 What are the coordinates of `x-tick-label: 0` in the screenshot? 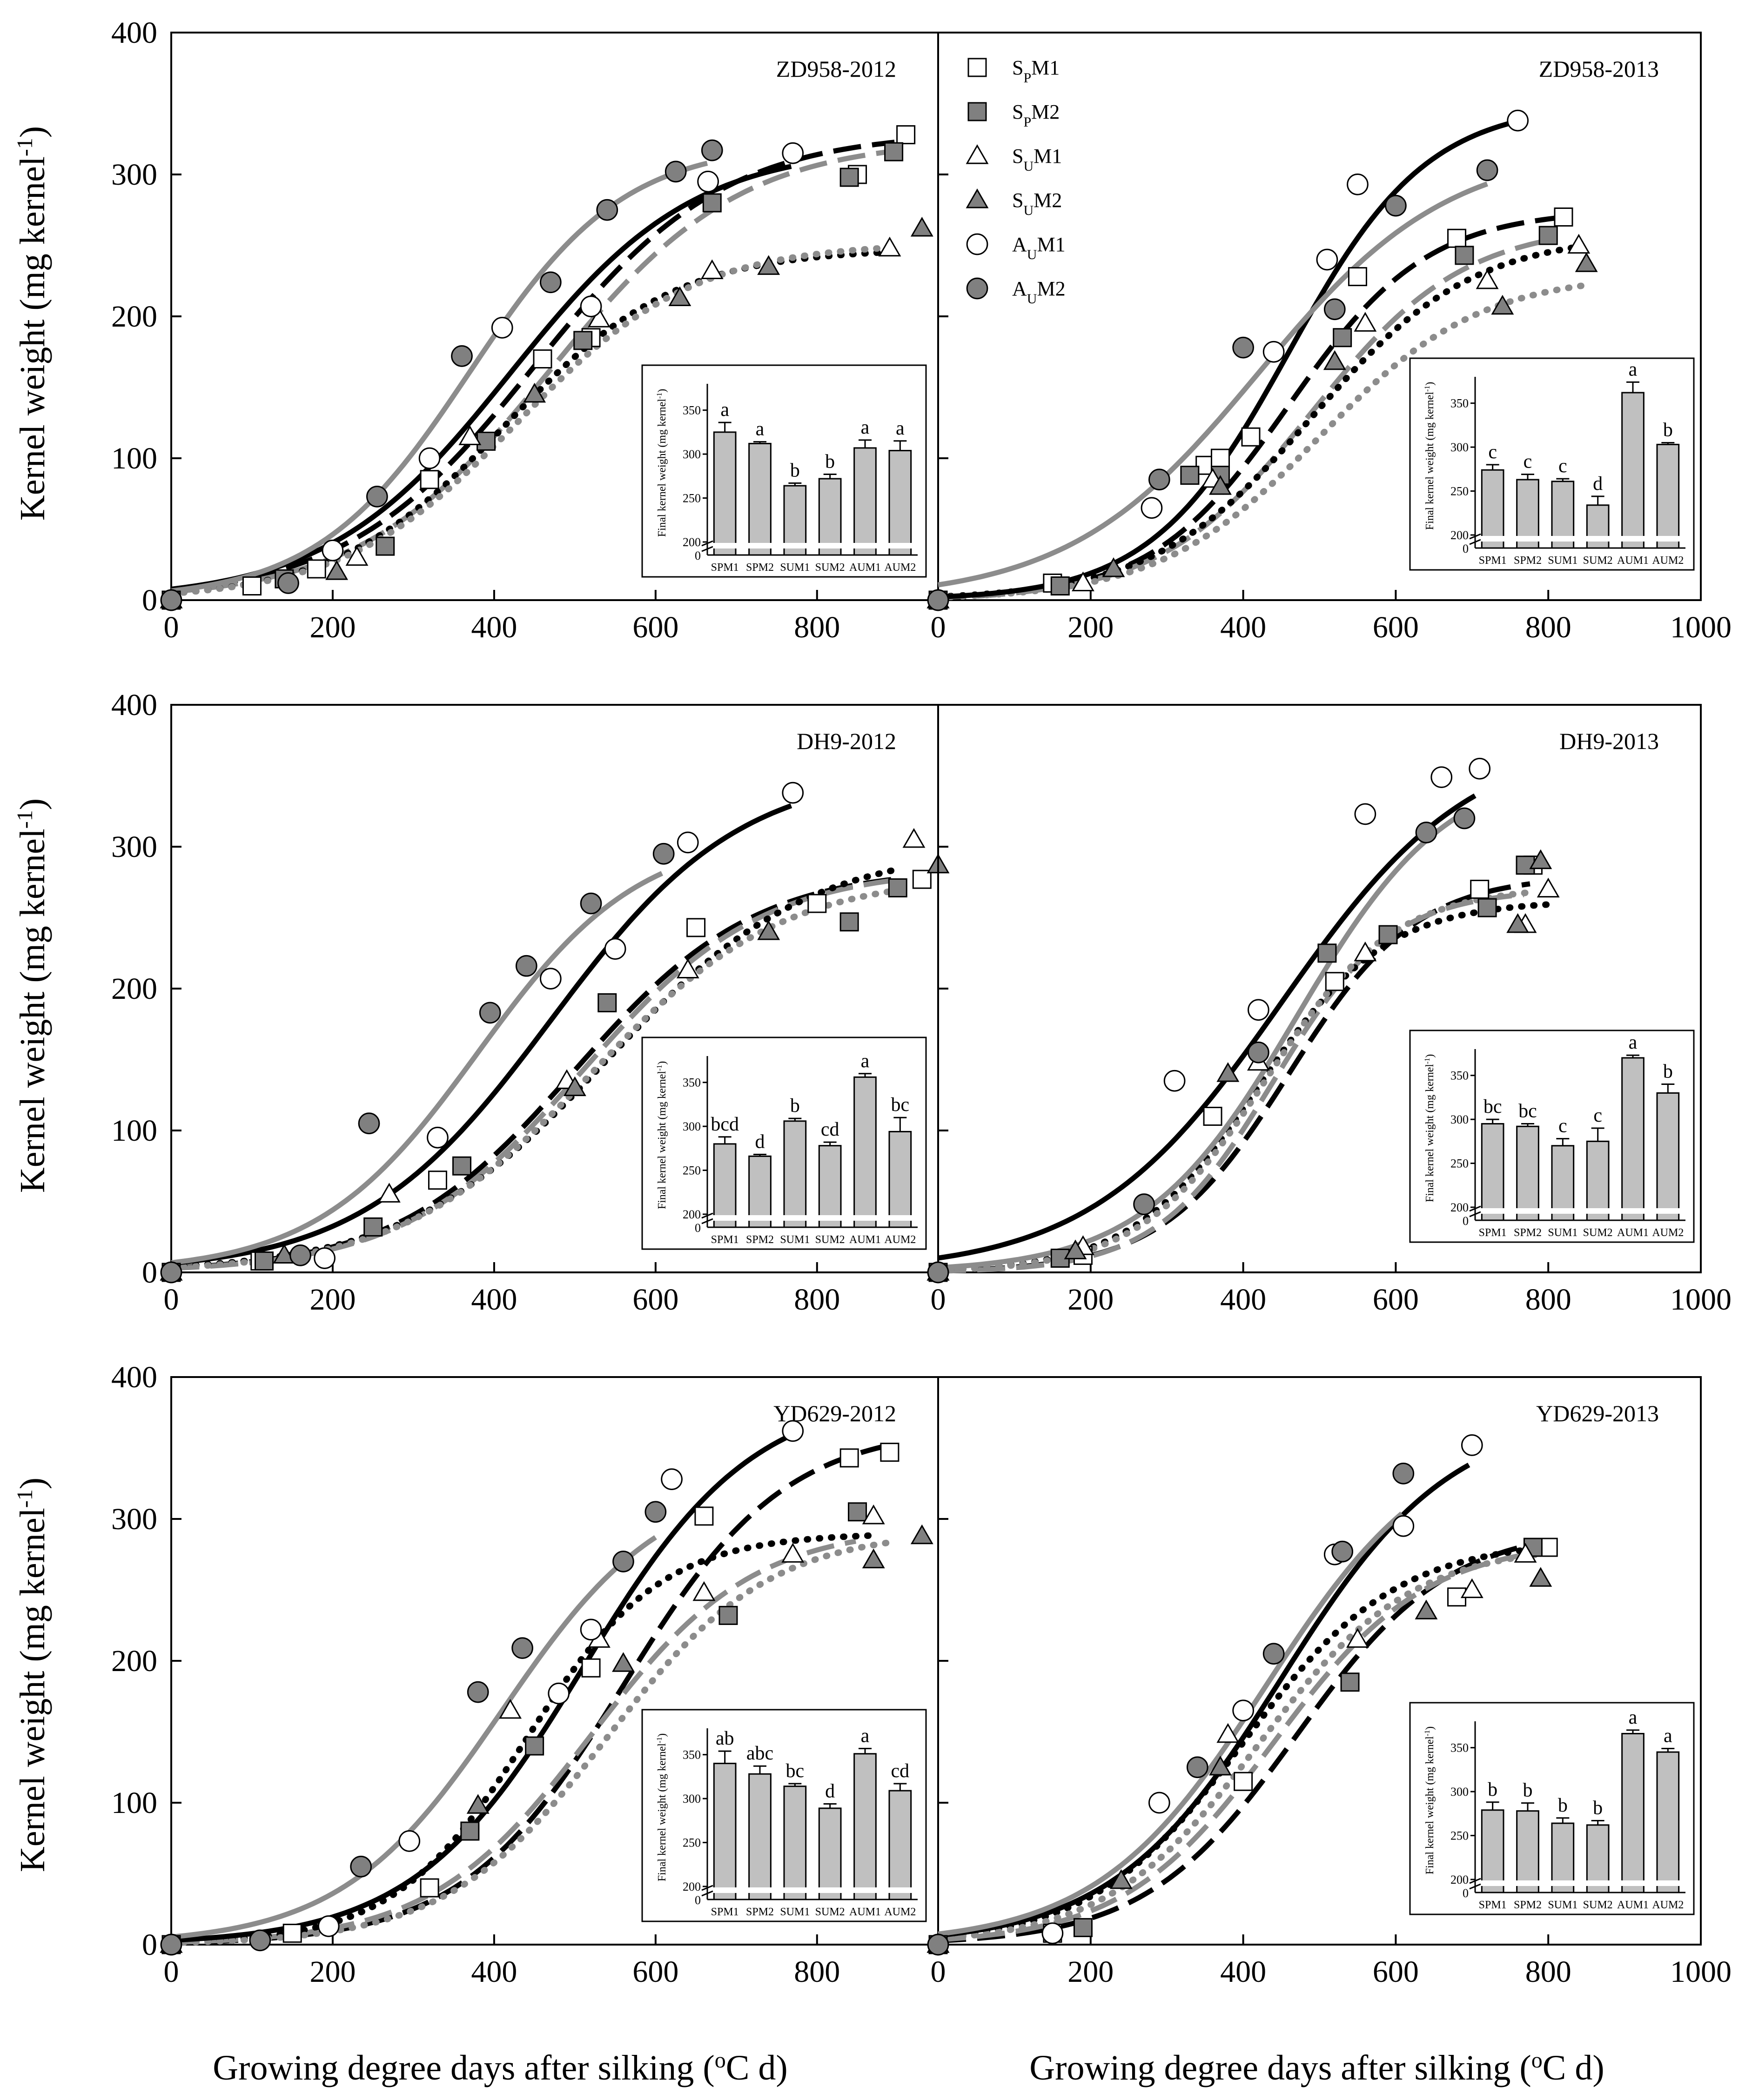 It's located at (939, 1300).